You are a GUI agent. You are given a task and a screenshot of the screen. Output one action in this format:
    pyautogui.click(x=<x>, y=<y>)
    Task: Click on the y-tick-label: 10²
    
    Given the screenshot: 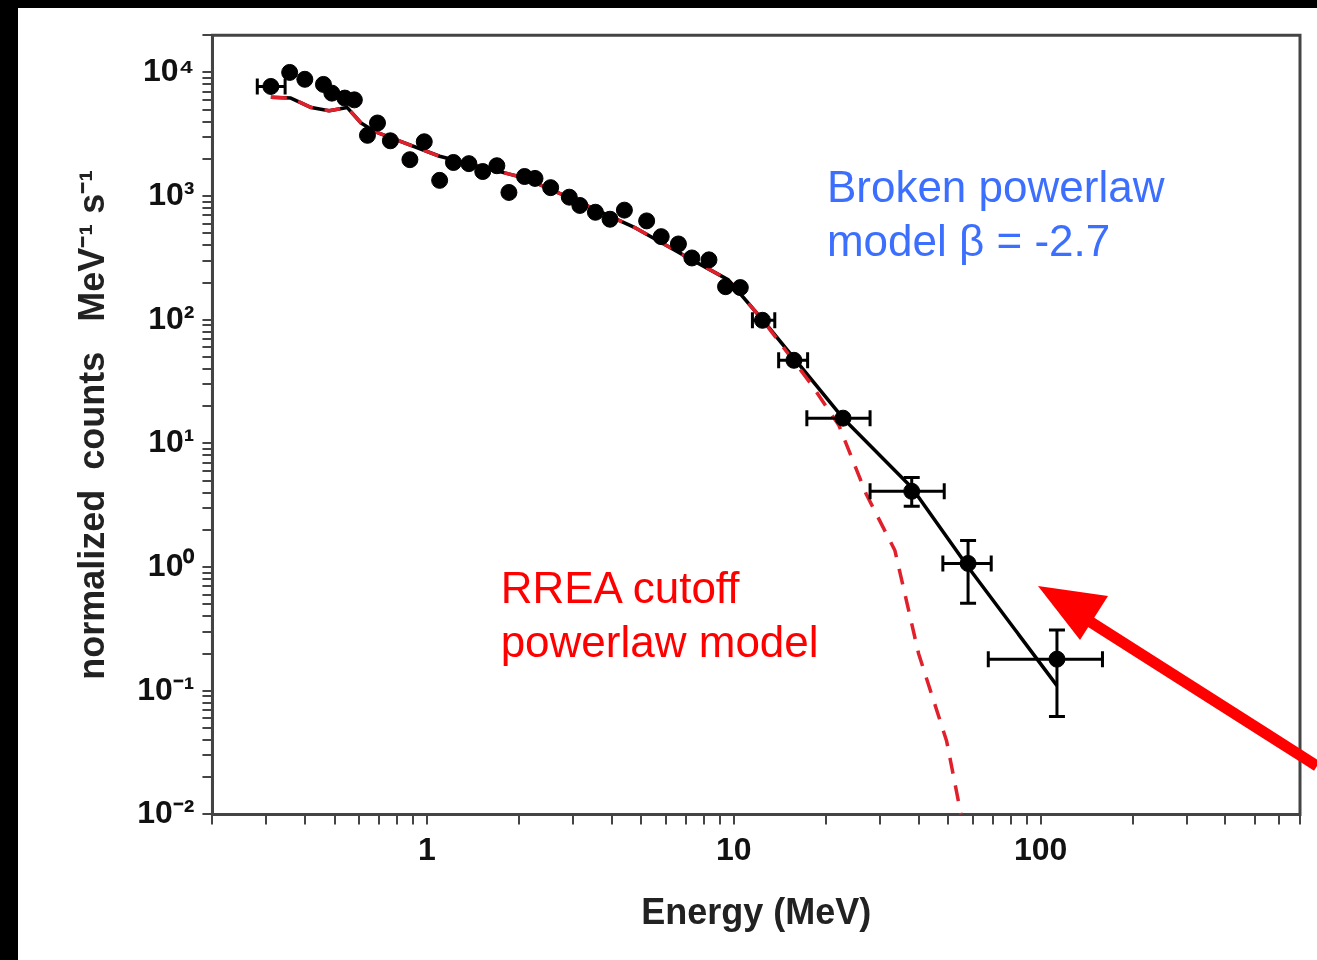 What is the action you would take?
    pyautogui.click(x=171, y=317)
    